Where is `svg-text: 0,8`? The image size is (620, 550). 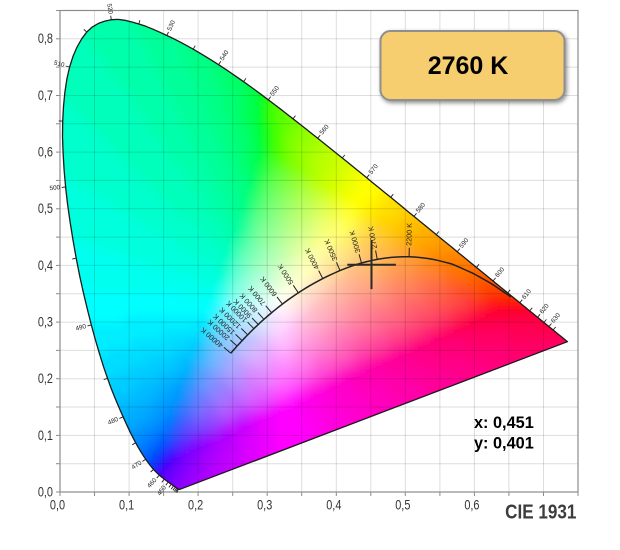 svg-text: 0,8 is located at coordinates (45, 39).